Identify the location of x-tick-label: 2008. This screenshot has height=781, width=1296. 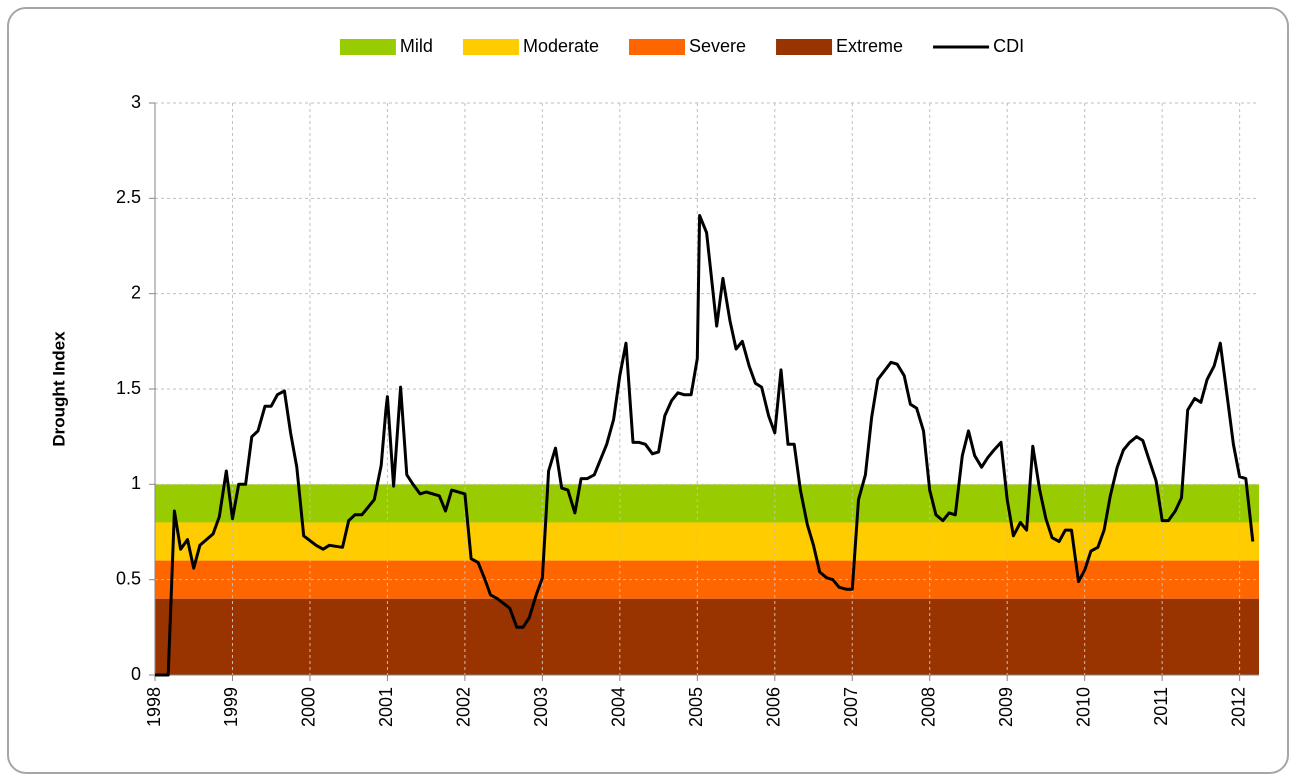
(928, 707).